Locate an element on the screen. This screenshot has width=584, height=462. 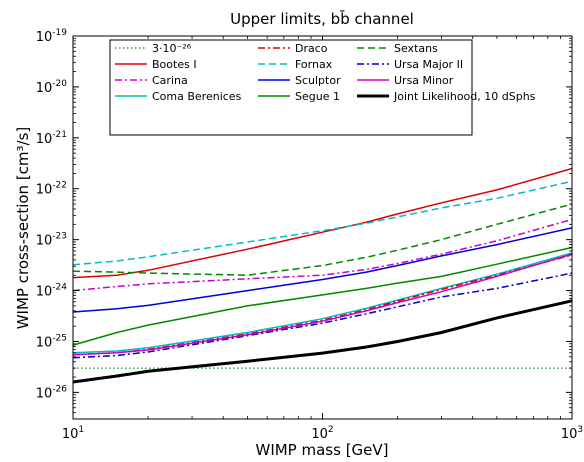
y-axis-label: WIMP cross-section [cm³/s] is located at coordinates (23, 228).